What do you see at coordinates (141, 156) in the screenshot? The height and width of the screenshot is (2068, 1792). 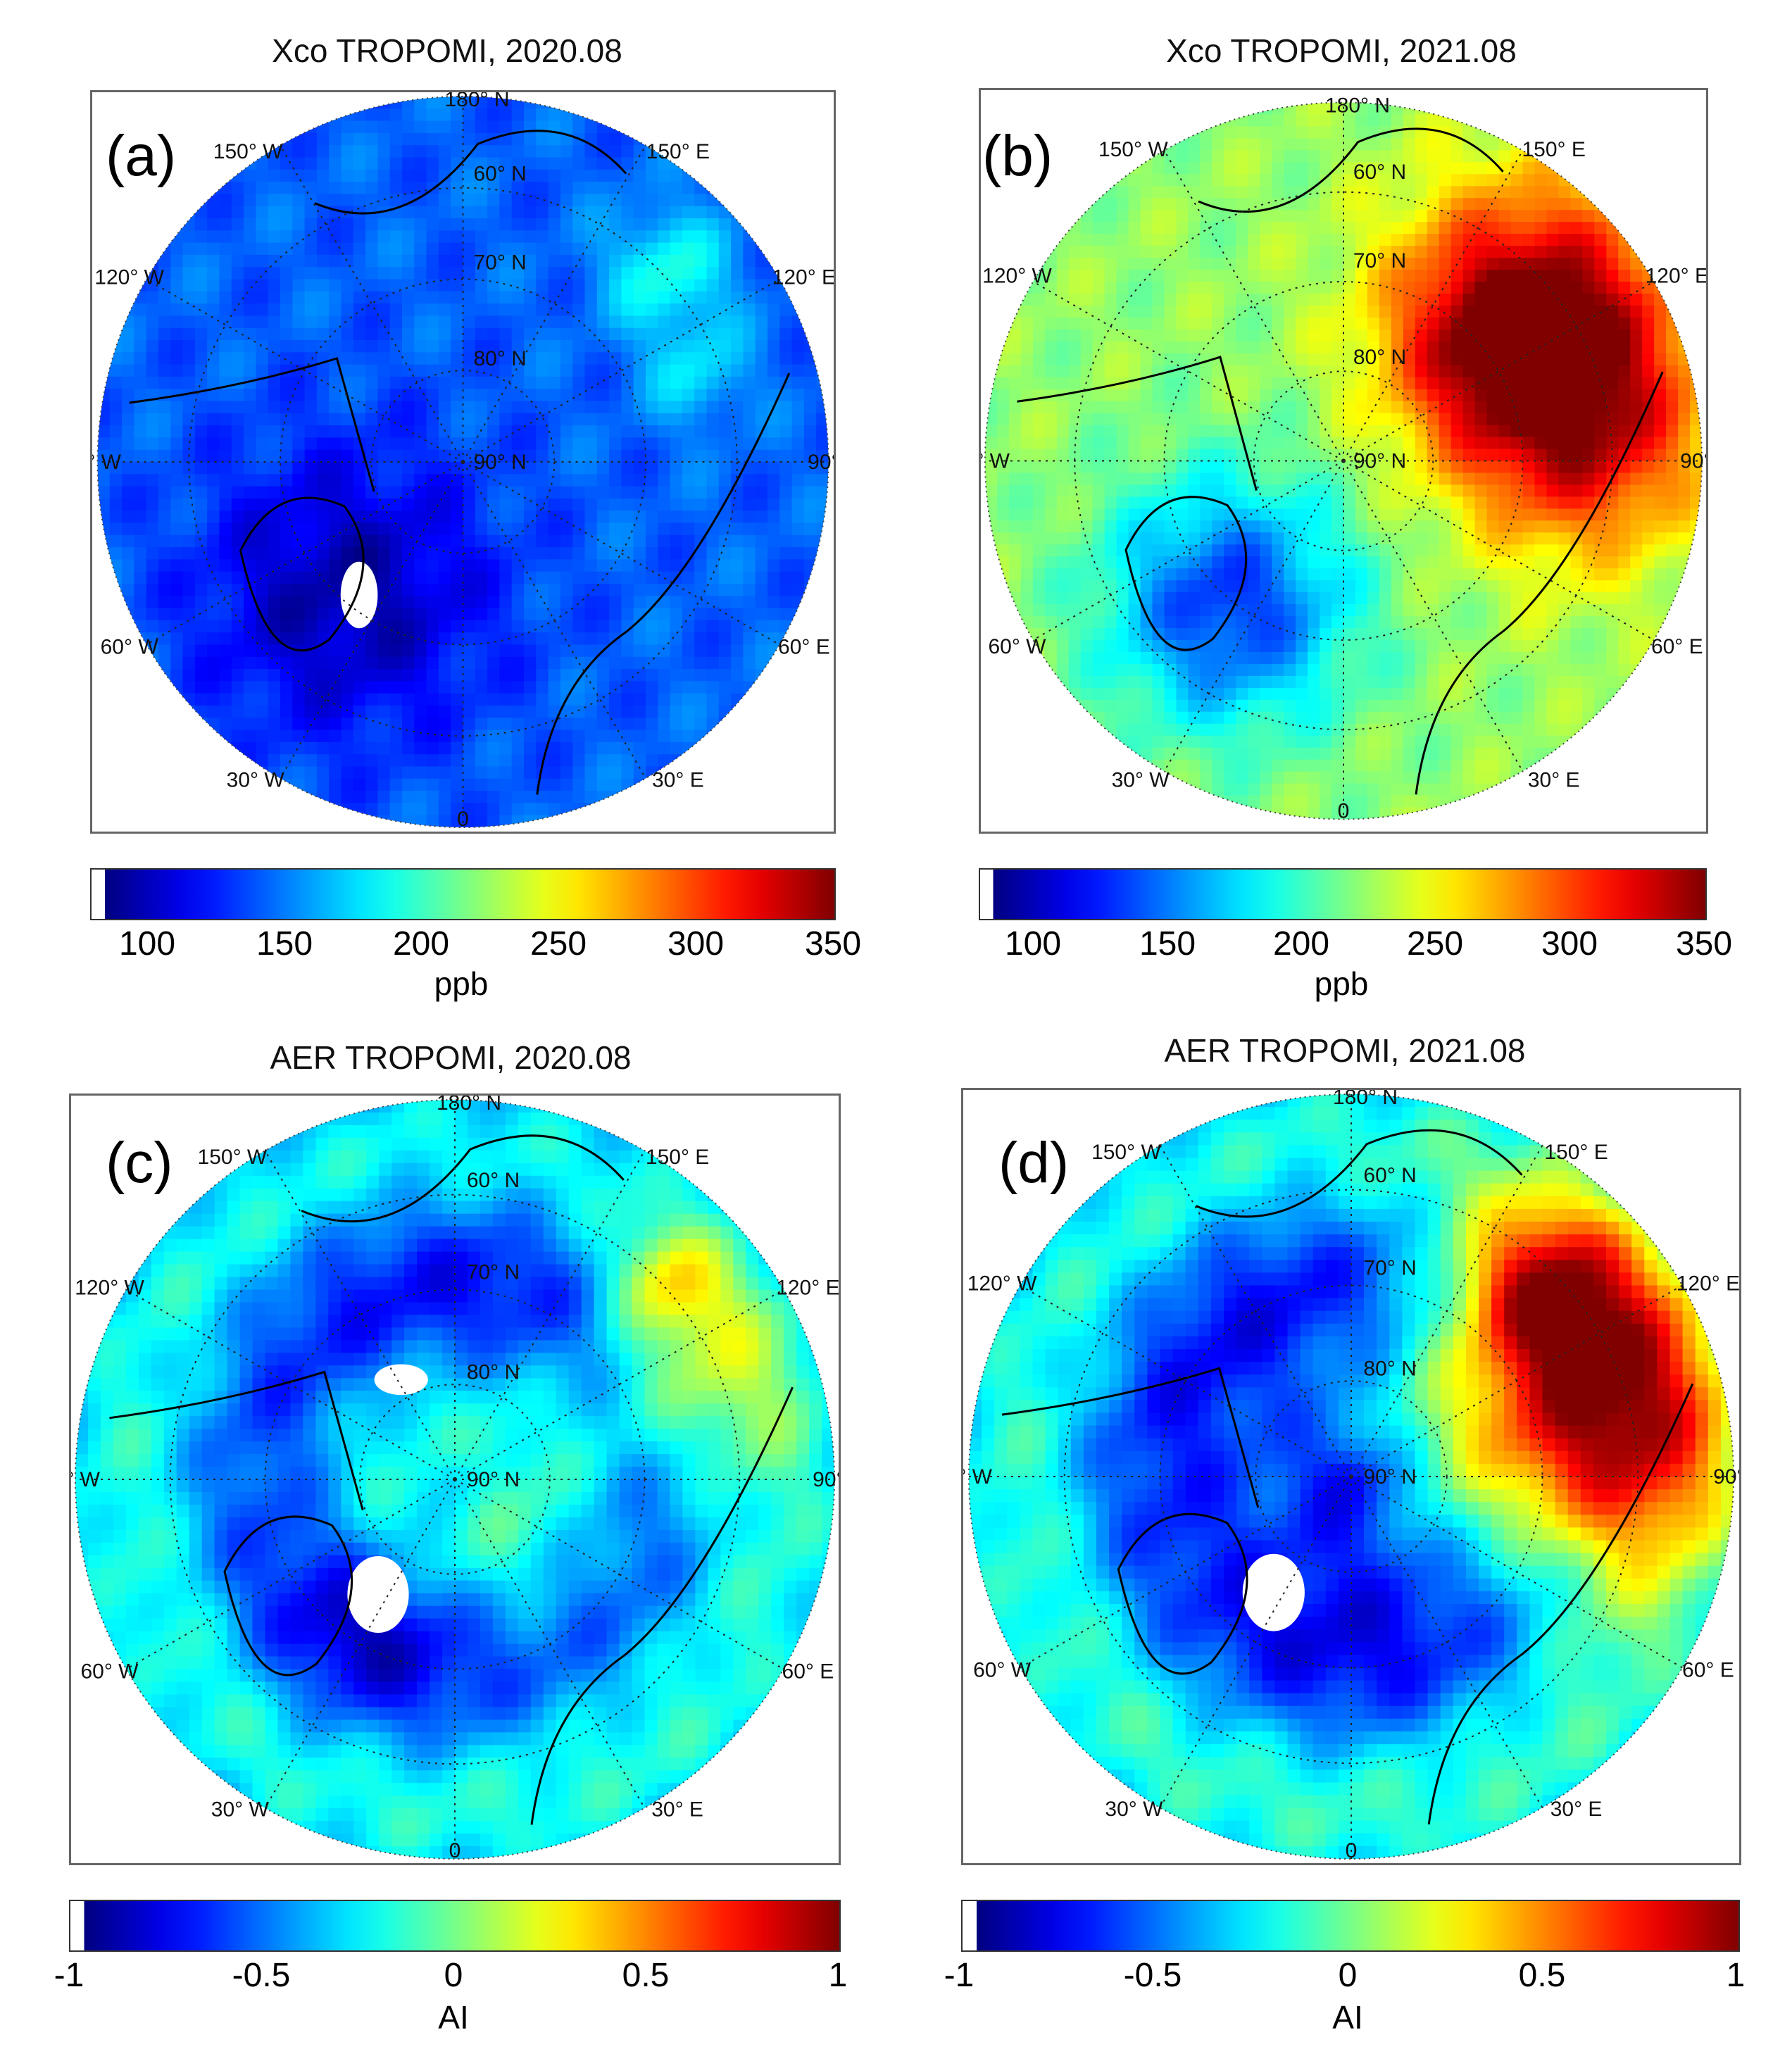 I see `panel-letter: (a)` at bounding box center [141, 156].